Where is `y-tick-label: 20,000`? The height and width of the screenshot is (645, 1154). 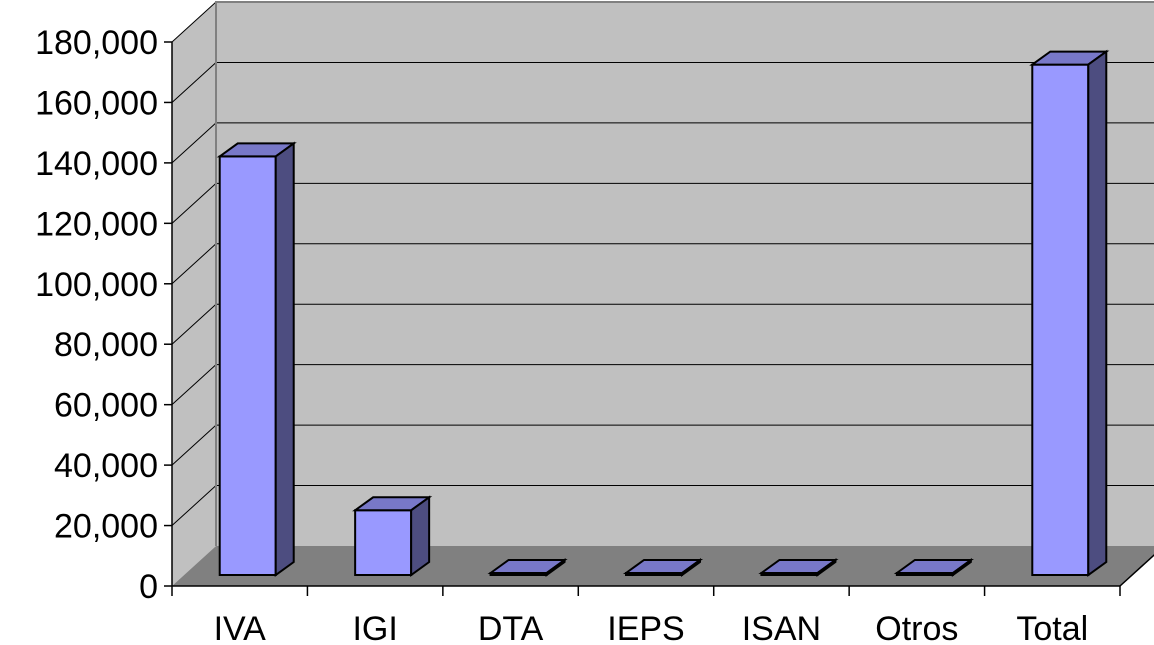 y-tick-label: 20,000 is located at coordinates (106, 527).